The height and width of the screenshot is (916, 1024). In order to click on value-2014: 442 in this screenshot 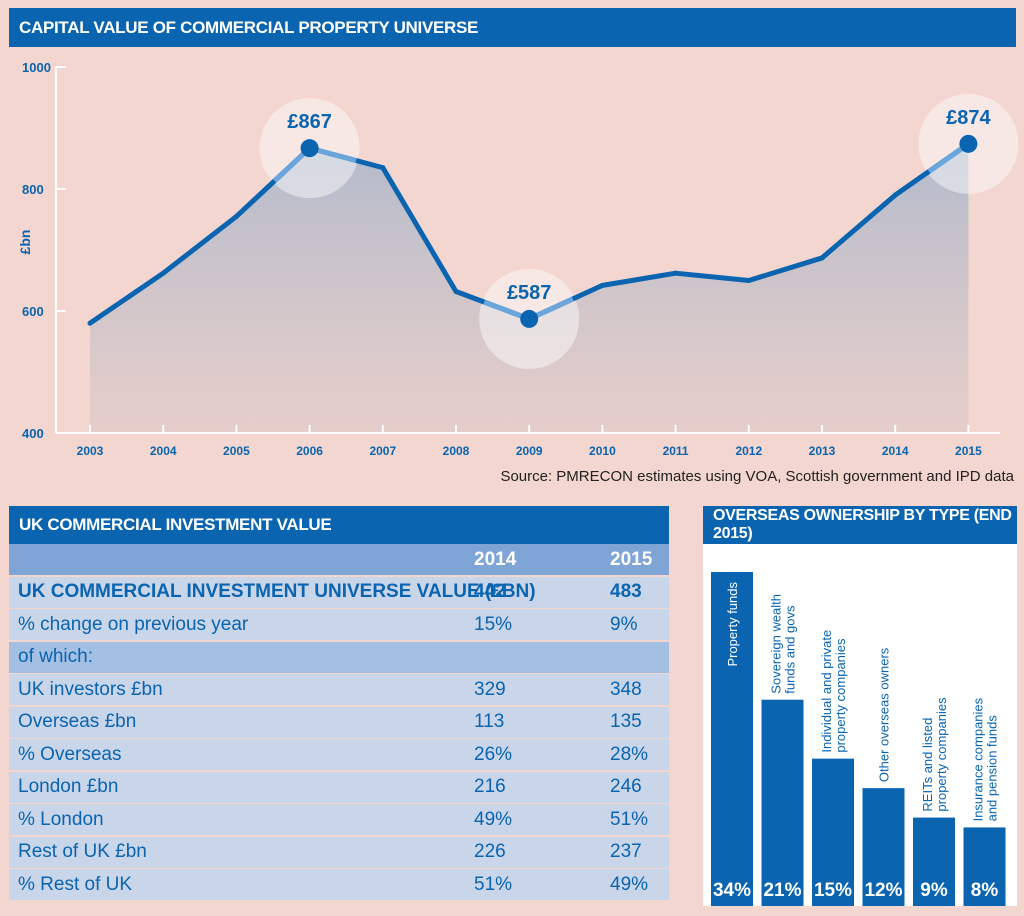, I will do `click(490, 591)`.